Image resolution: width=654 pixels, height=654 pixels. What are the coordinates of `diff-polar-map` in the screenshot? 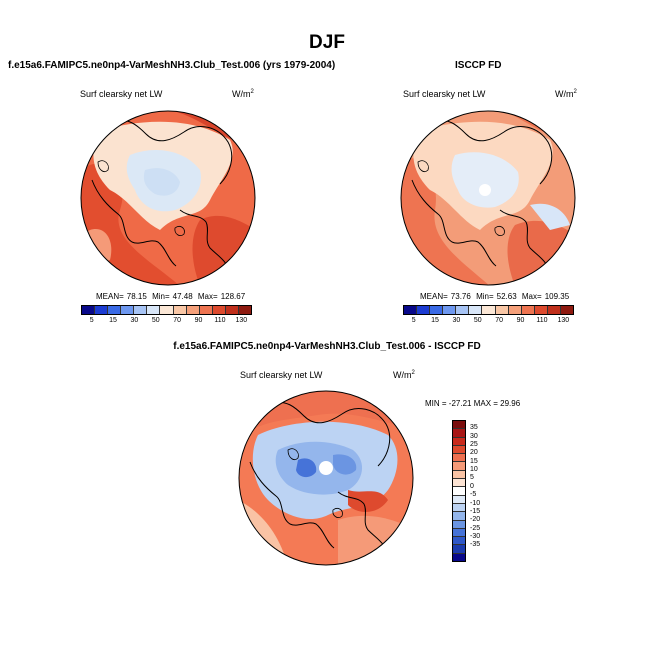 It's located at (326, 478).